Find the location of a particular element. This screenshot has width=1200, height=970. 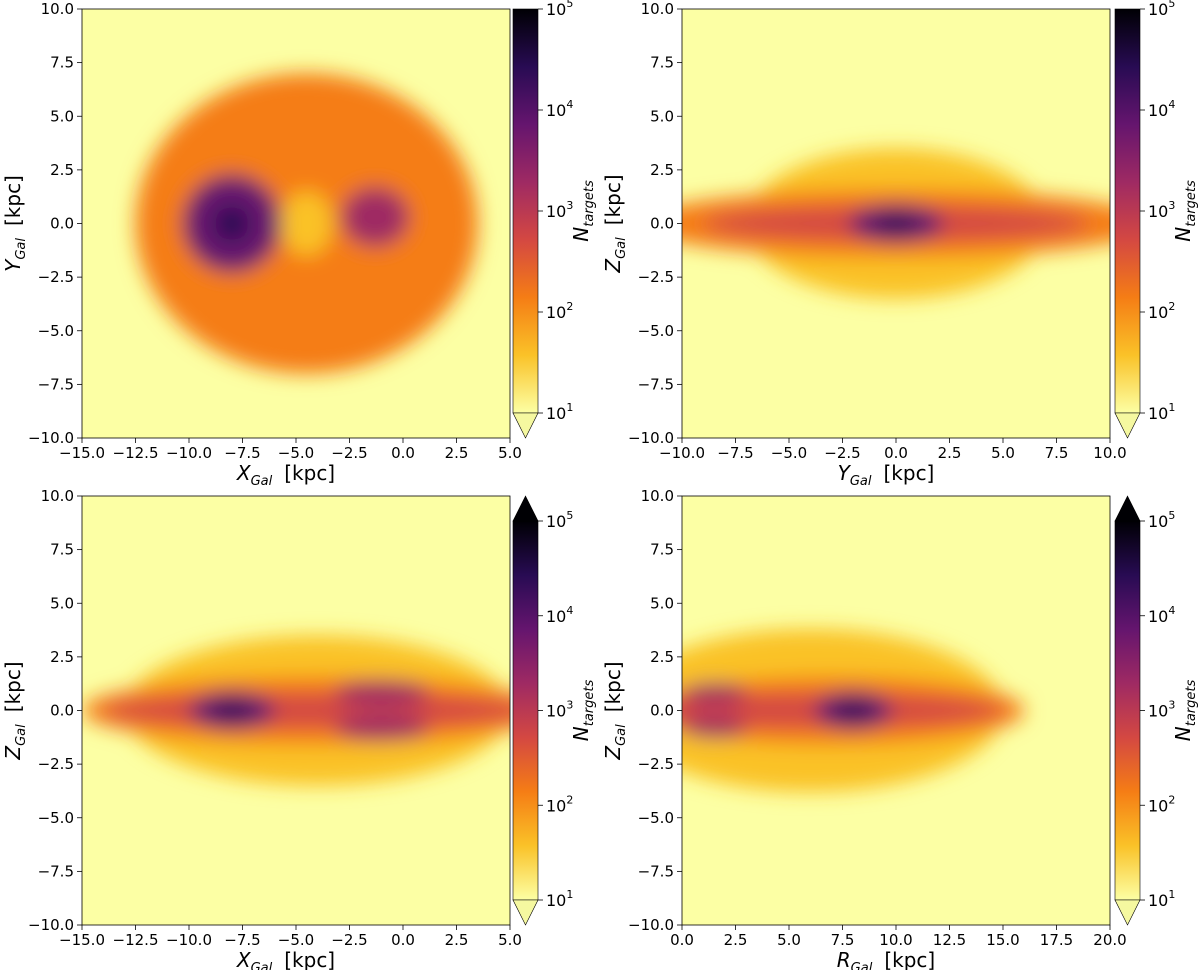

x-axis-label: YGal [kpc] is located at coordinates (886, 475).